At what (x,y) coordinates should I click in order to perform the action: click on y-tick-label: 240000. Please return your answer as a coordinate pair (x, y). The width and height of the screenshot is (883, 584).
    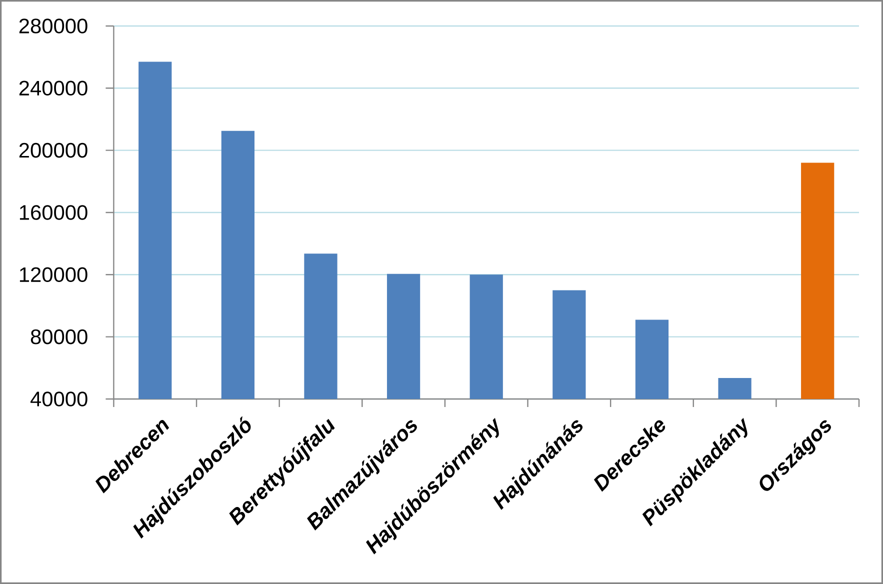
    Looking at the image, I should click on (53, 88).